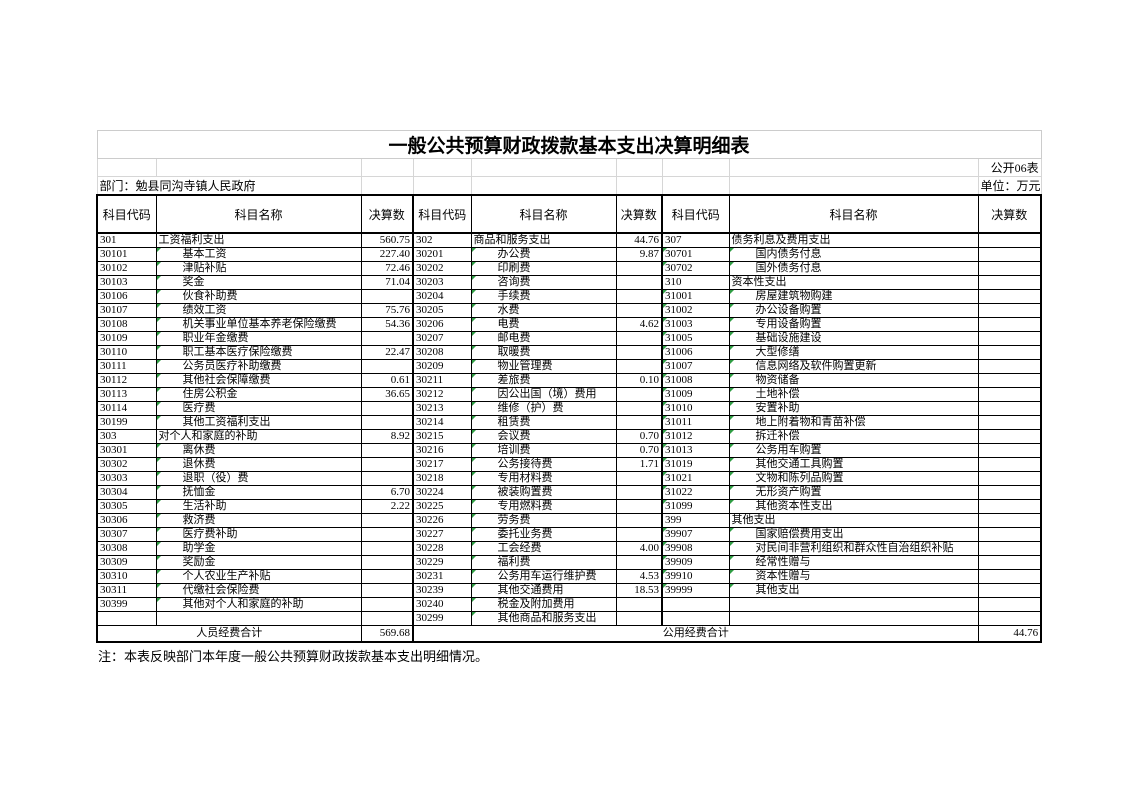  I want to click on subject-code-cell: 30399, so click(126, 604).